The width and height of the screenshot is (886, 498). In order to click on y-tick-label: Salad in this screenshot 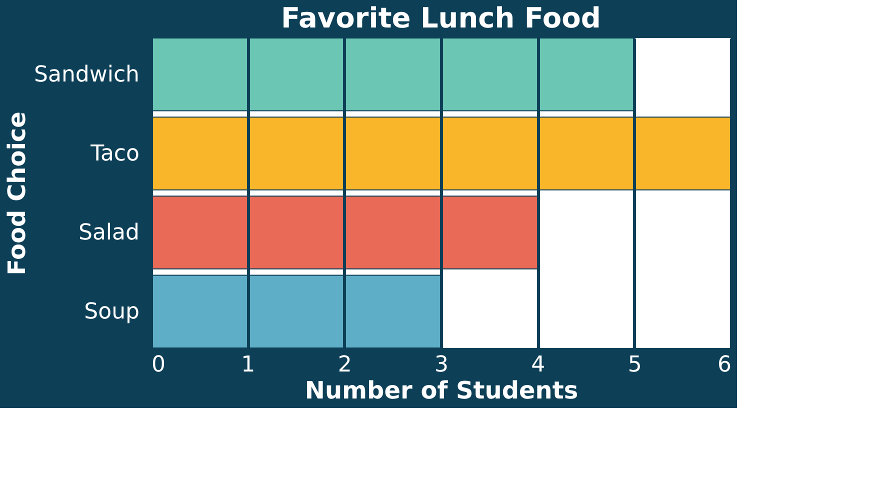, I will do `click(109, 233)`.